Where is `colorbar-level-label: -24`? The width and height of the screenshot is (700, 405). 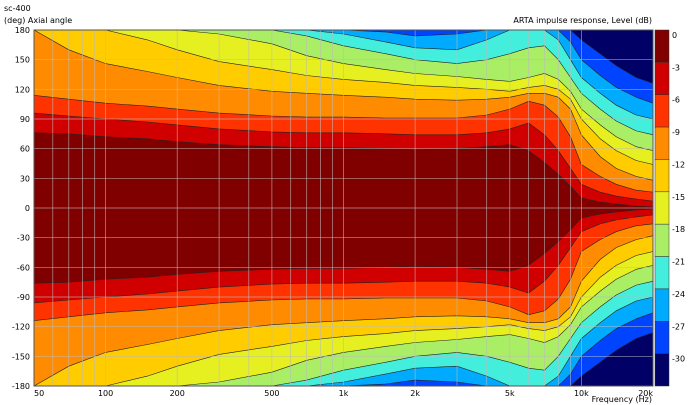 colorbar-level-label: -24 is located at coordinates (678, 294).